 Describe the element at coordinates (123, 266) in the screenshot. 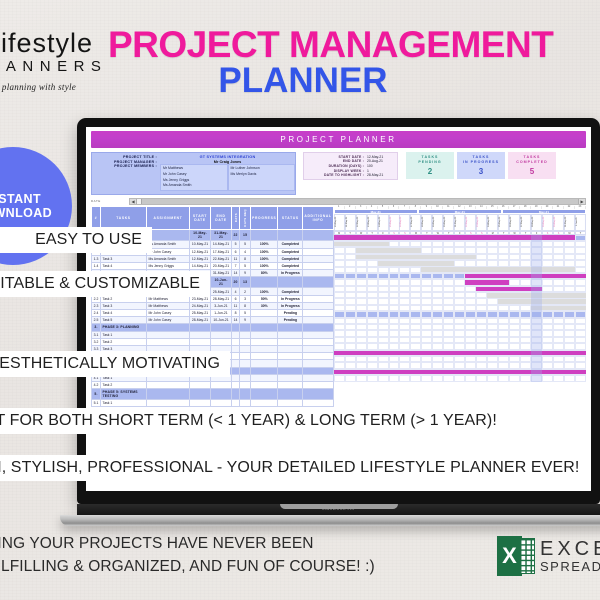

I see `cell-task: Task 4` at that location.